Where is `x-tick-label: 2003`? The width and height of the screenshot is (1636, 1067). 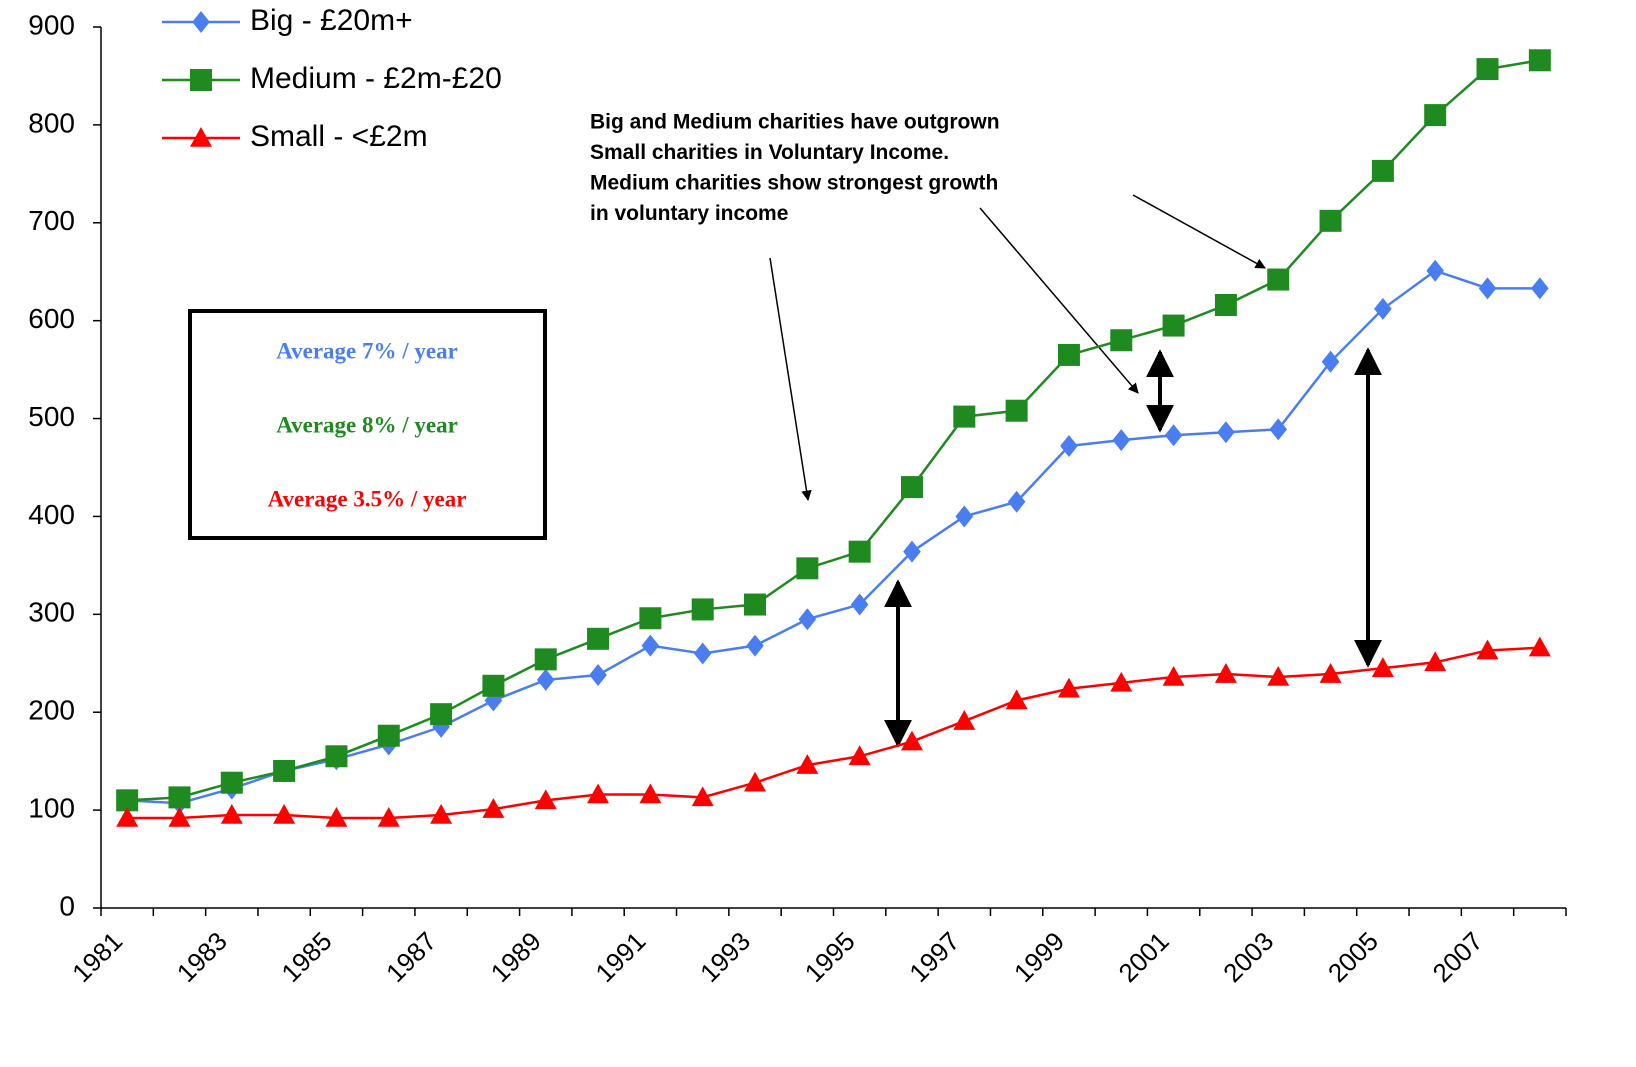
x-tick-label: 2003 is located at coordinates (1248, 957).